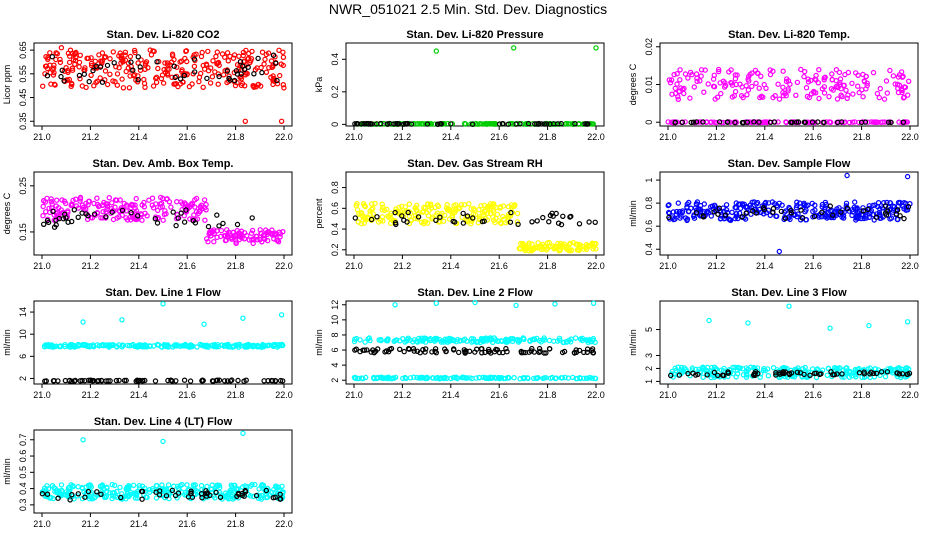 The height and width of the screenshot is (540, 936). What do you see at coordinates (23, 98) in the screenshot?
I see `y-tick-label: 0.45` at bounding box center [23, 98].